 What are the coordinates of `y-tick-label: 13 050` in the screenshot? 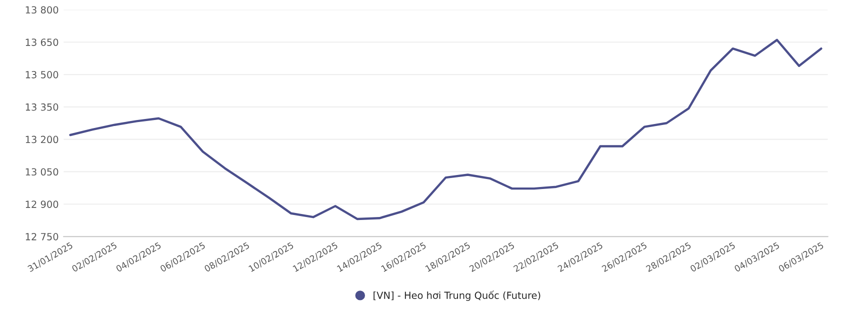 It's located at (42, 172).